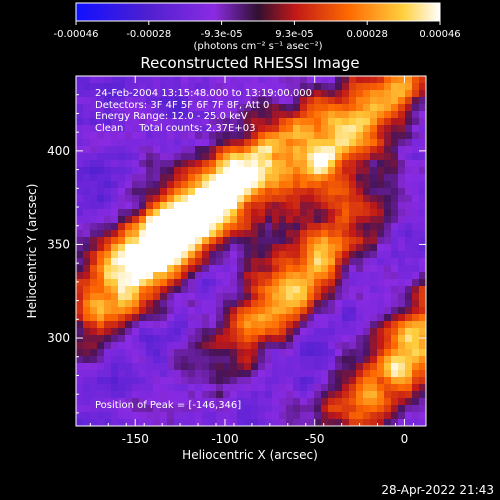 Image resolution: width=500 pixels, height=500 pixels. I want to click on y-axis-label: Heliocentric Y (arcsec), so click(32, 251).